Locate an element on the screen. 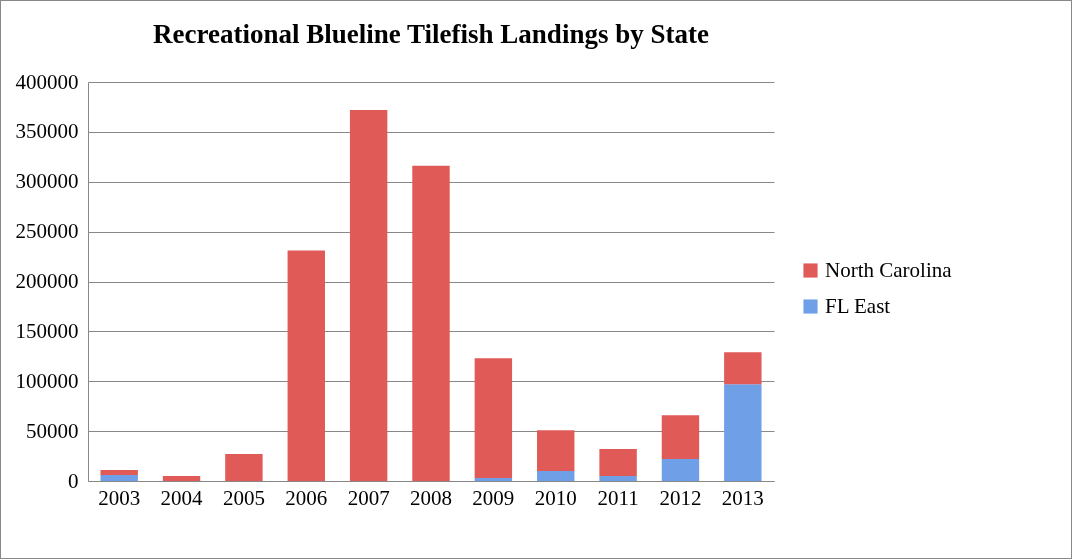 The height and width of the screenshot is (559, 1072). y-tick-label: 200000 is located at coordinates (47, 281).